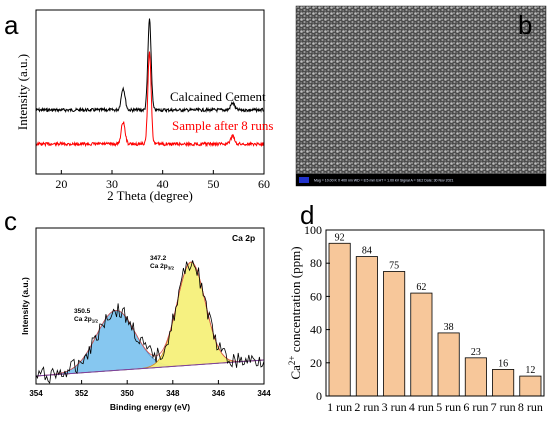 This screenshot has width=550, height=424. I want to click on panel-c-x-axis-title: Binding energy (eV), so click(150, 407).